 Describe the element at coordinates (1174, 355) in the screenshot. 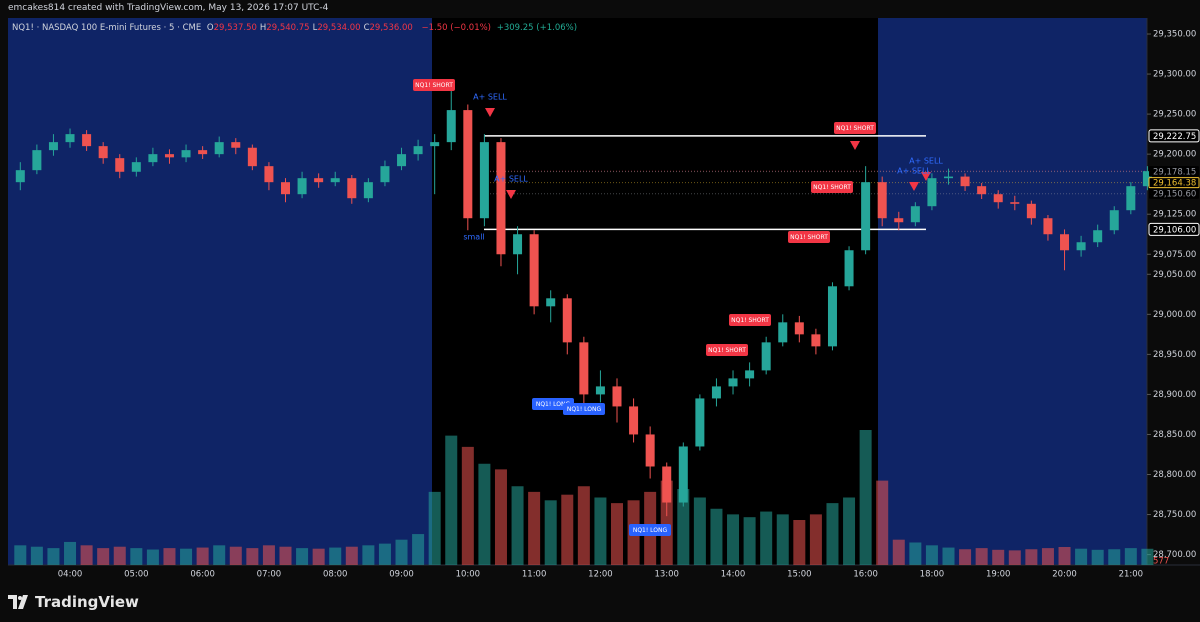

I see `y-tick-label: 28,950.00` at that location.